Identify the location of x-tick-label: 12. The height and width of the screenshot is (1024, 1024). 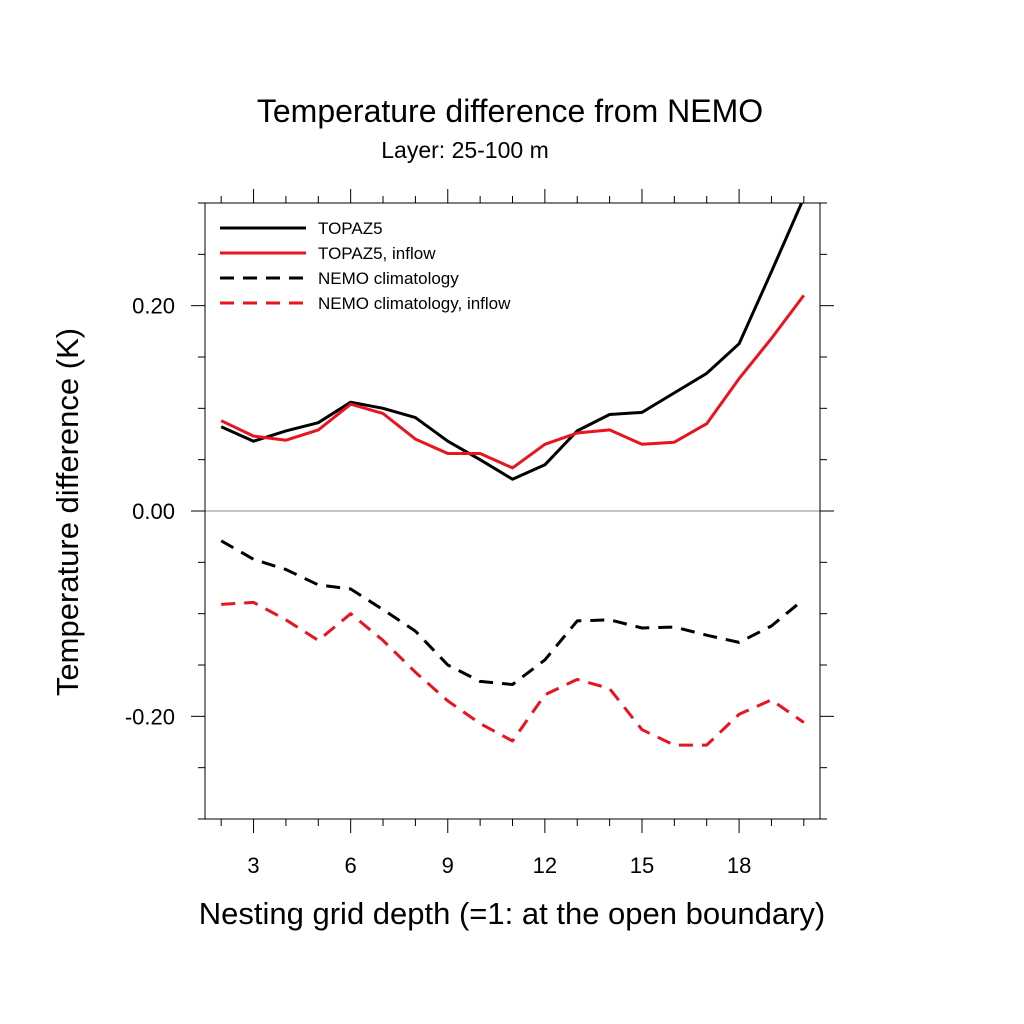
(545, 865).